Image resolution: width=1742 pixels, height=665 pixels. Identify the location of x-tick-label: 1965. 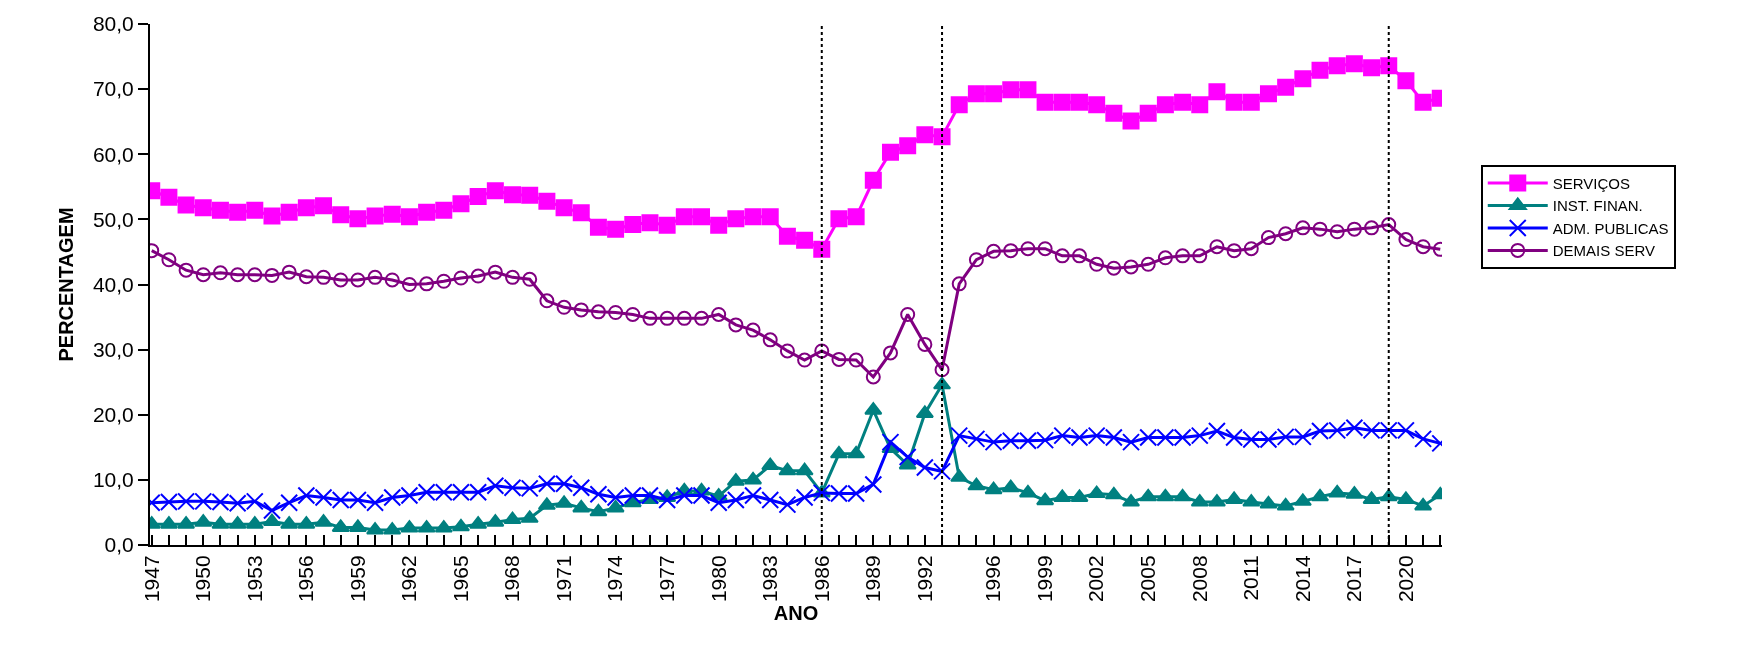
(460, 579).